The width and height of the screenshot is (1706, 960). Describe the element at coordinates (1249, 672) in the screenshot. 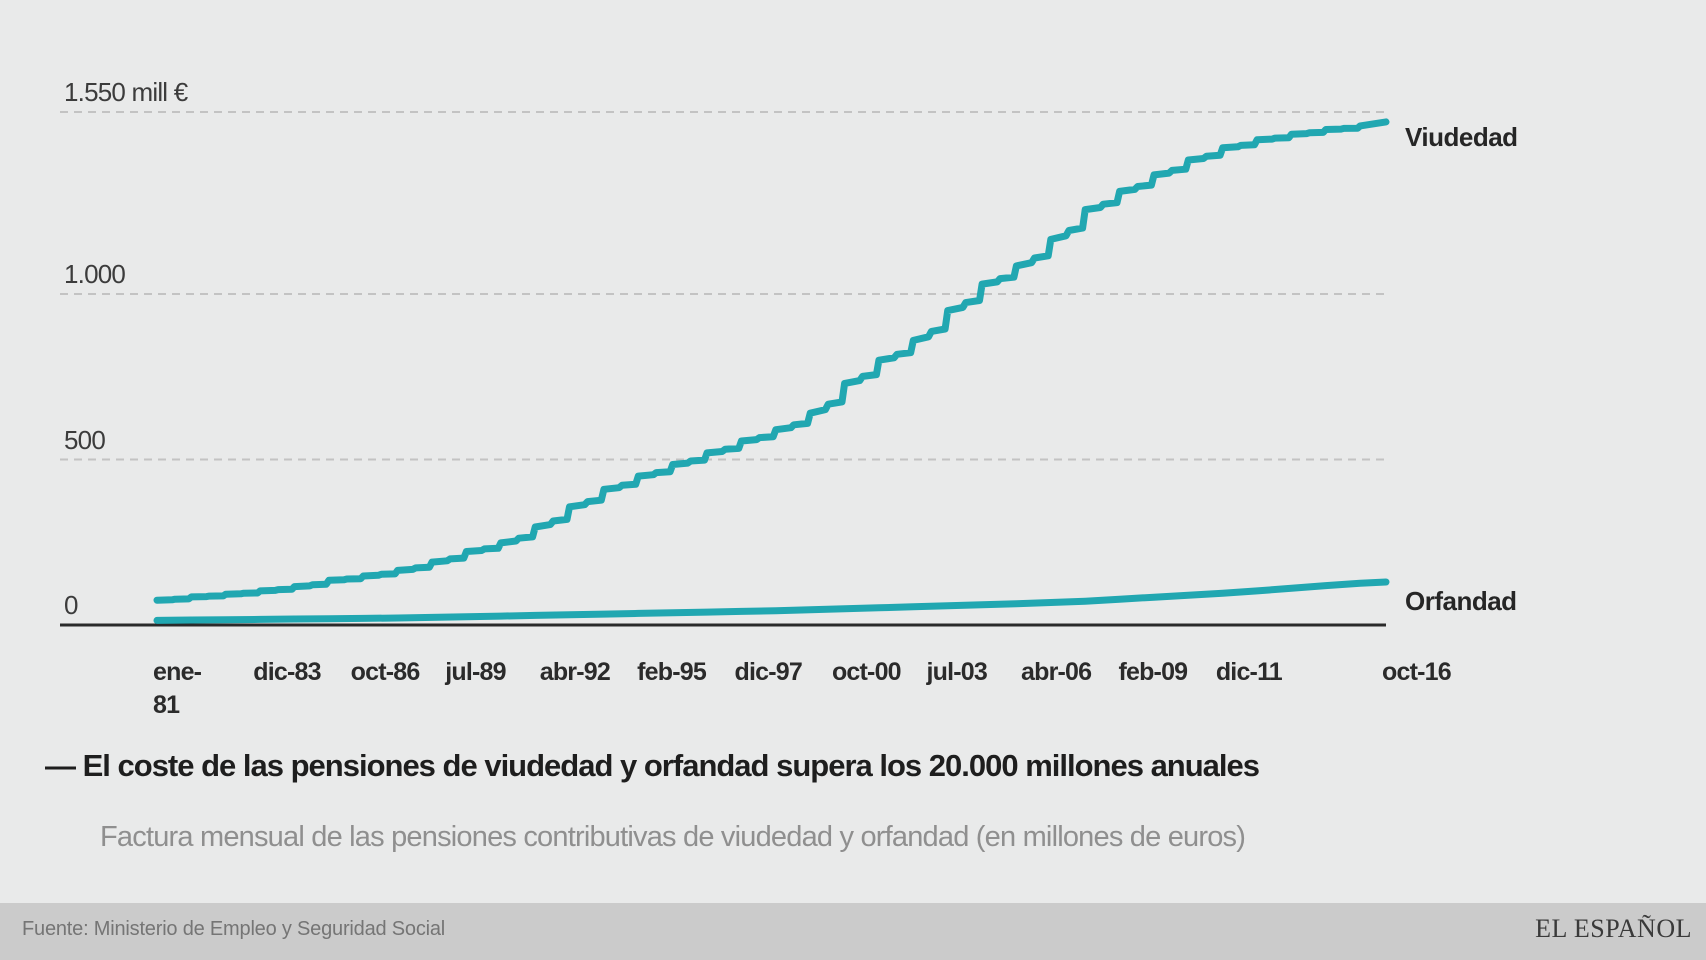

I see `x-tick-dic-11: dic-11` at that location.